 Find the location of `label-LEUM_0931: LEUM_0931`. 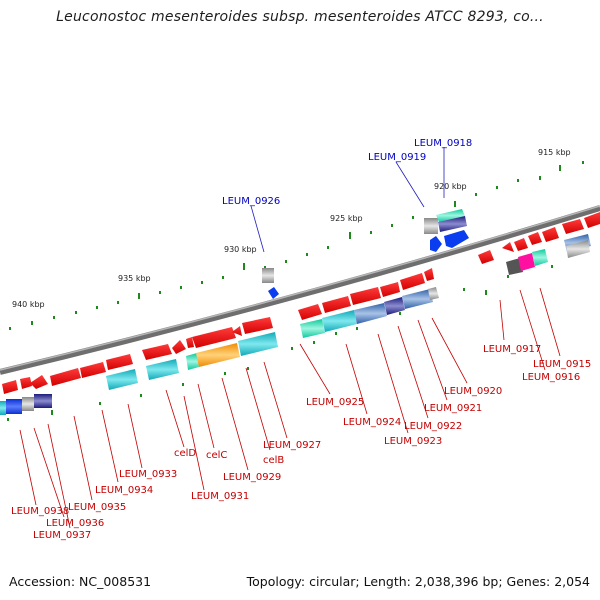

label-LEUM_0931: LEUM_0931 is located at coordinates (220, 496).